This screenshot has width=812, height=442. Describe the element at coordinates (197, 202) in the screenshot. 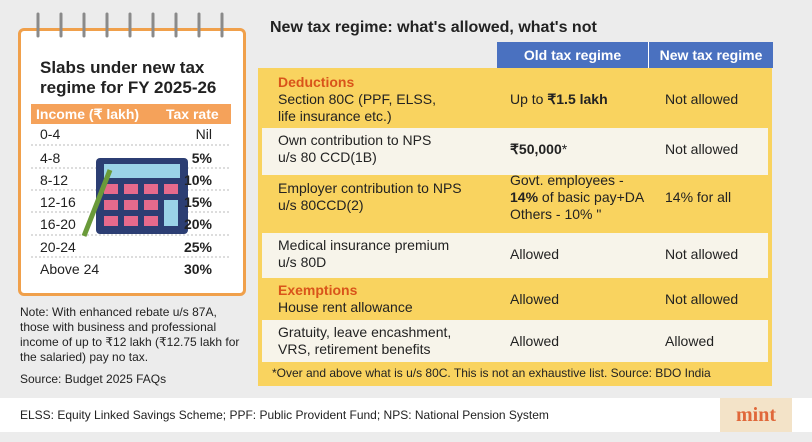

I see `tax-rate: 15%` at that location.